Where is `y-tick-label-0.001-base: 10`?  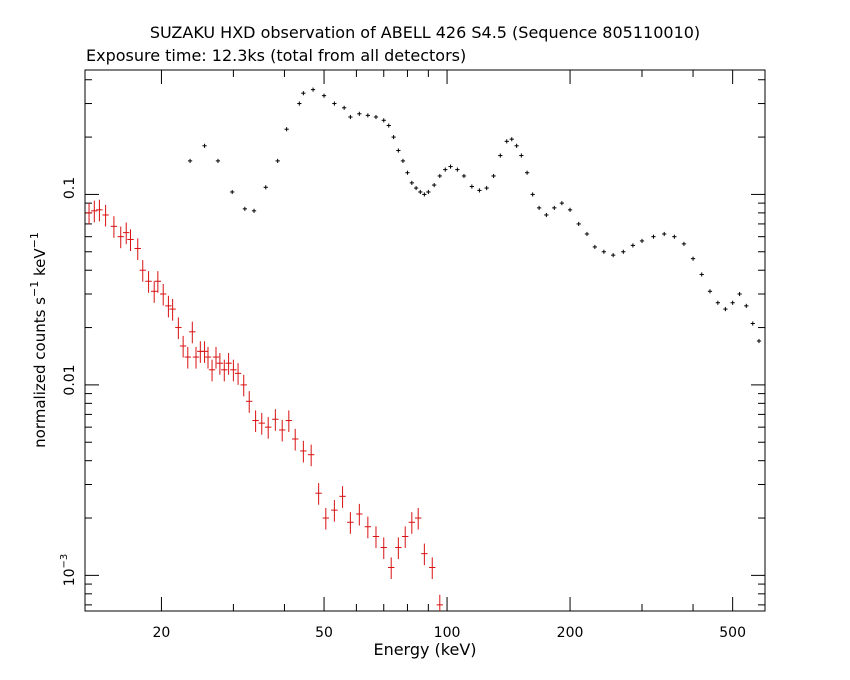
y-tick-label-0.001-base: 10 is located at coordinates (70, 577).